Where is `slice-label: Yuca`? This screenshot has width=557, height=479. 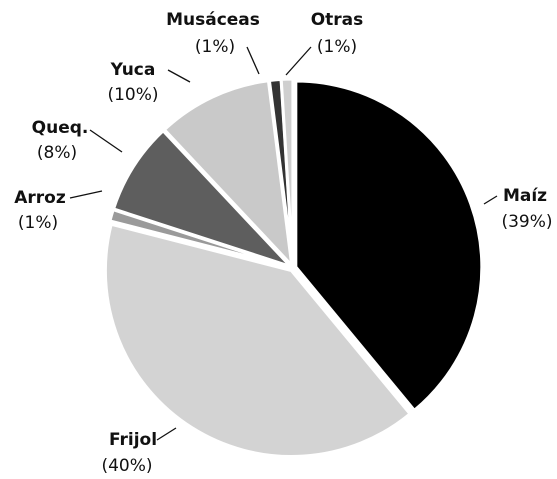 slice-label: Yuca is located at coordinates (133, 70).